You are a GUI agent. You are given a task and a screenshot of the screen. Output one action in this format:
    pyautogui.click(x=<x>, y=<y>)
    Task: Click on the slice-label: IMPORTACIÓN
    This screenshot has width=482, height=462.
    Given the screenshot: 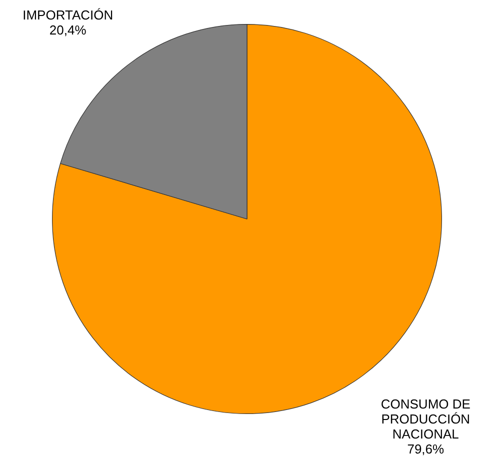 What is the action you would take?
    pyautogui.click(x=68, y=15)
    